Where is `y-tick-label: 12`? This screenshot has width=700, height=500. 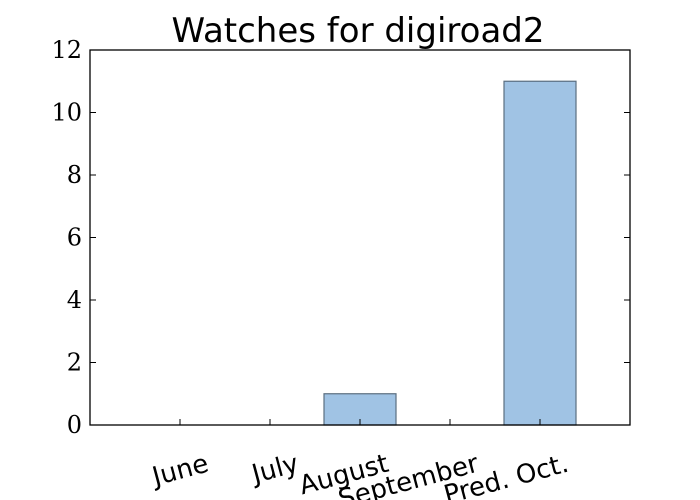
y-tick-label: 12 is located at coordinates (66, 50).